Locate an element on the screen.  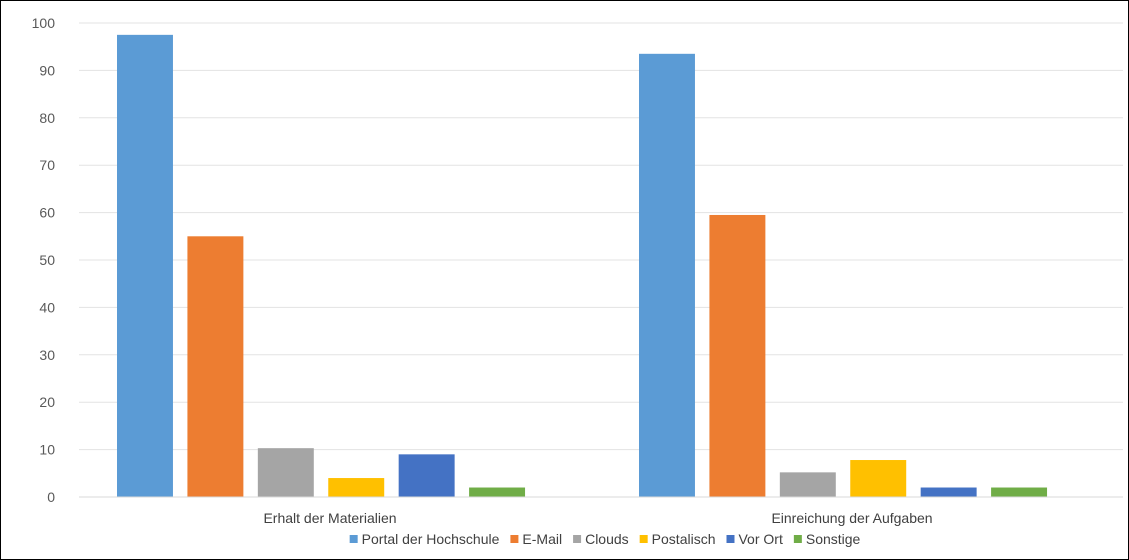
y-tick-label: 50 is located at coordinates (47, 260).